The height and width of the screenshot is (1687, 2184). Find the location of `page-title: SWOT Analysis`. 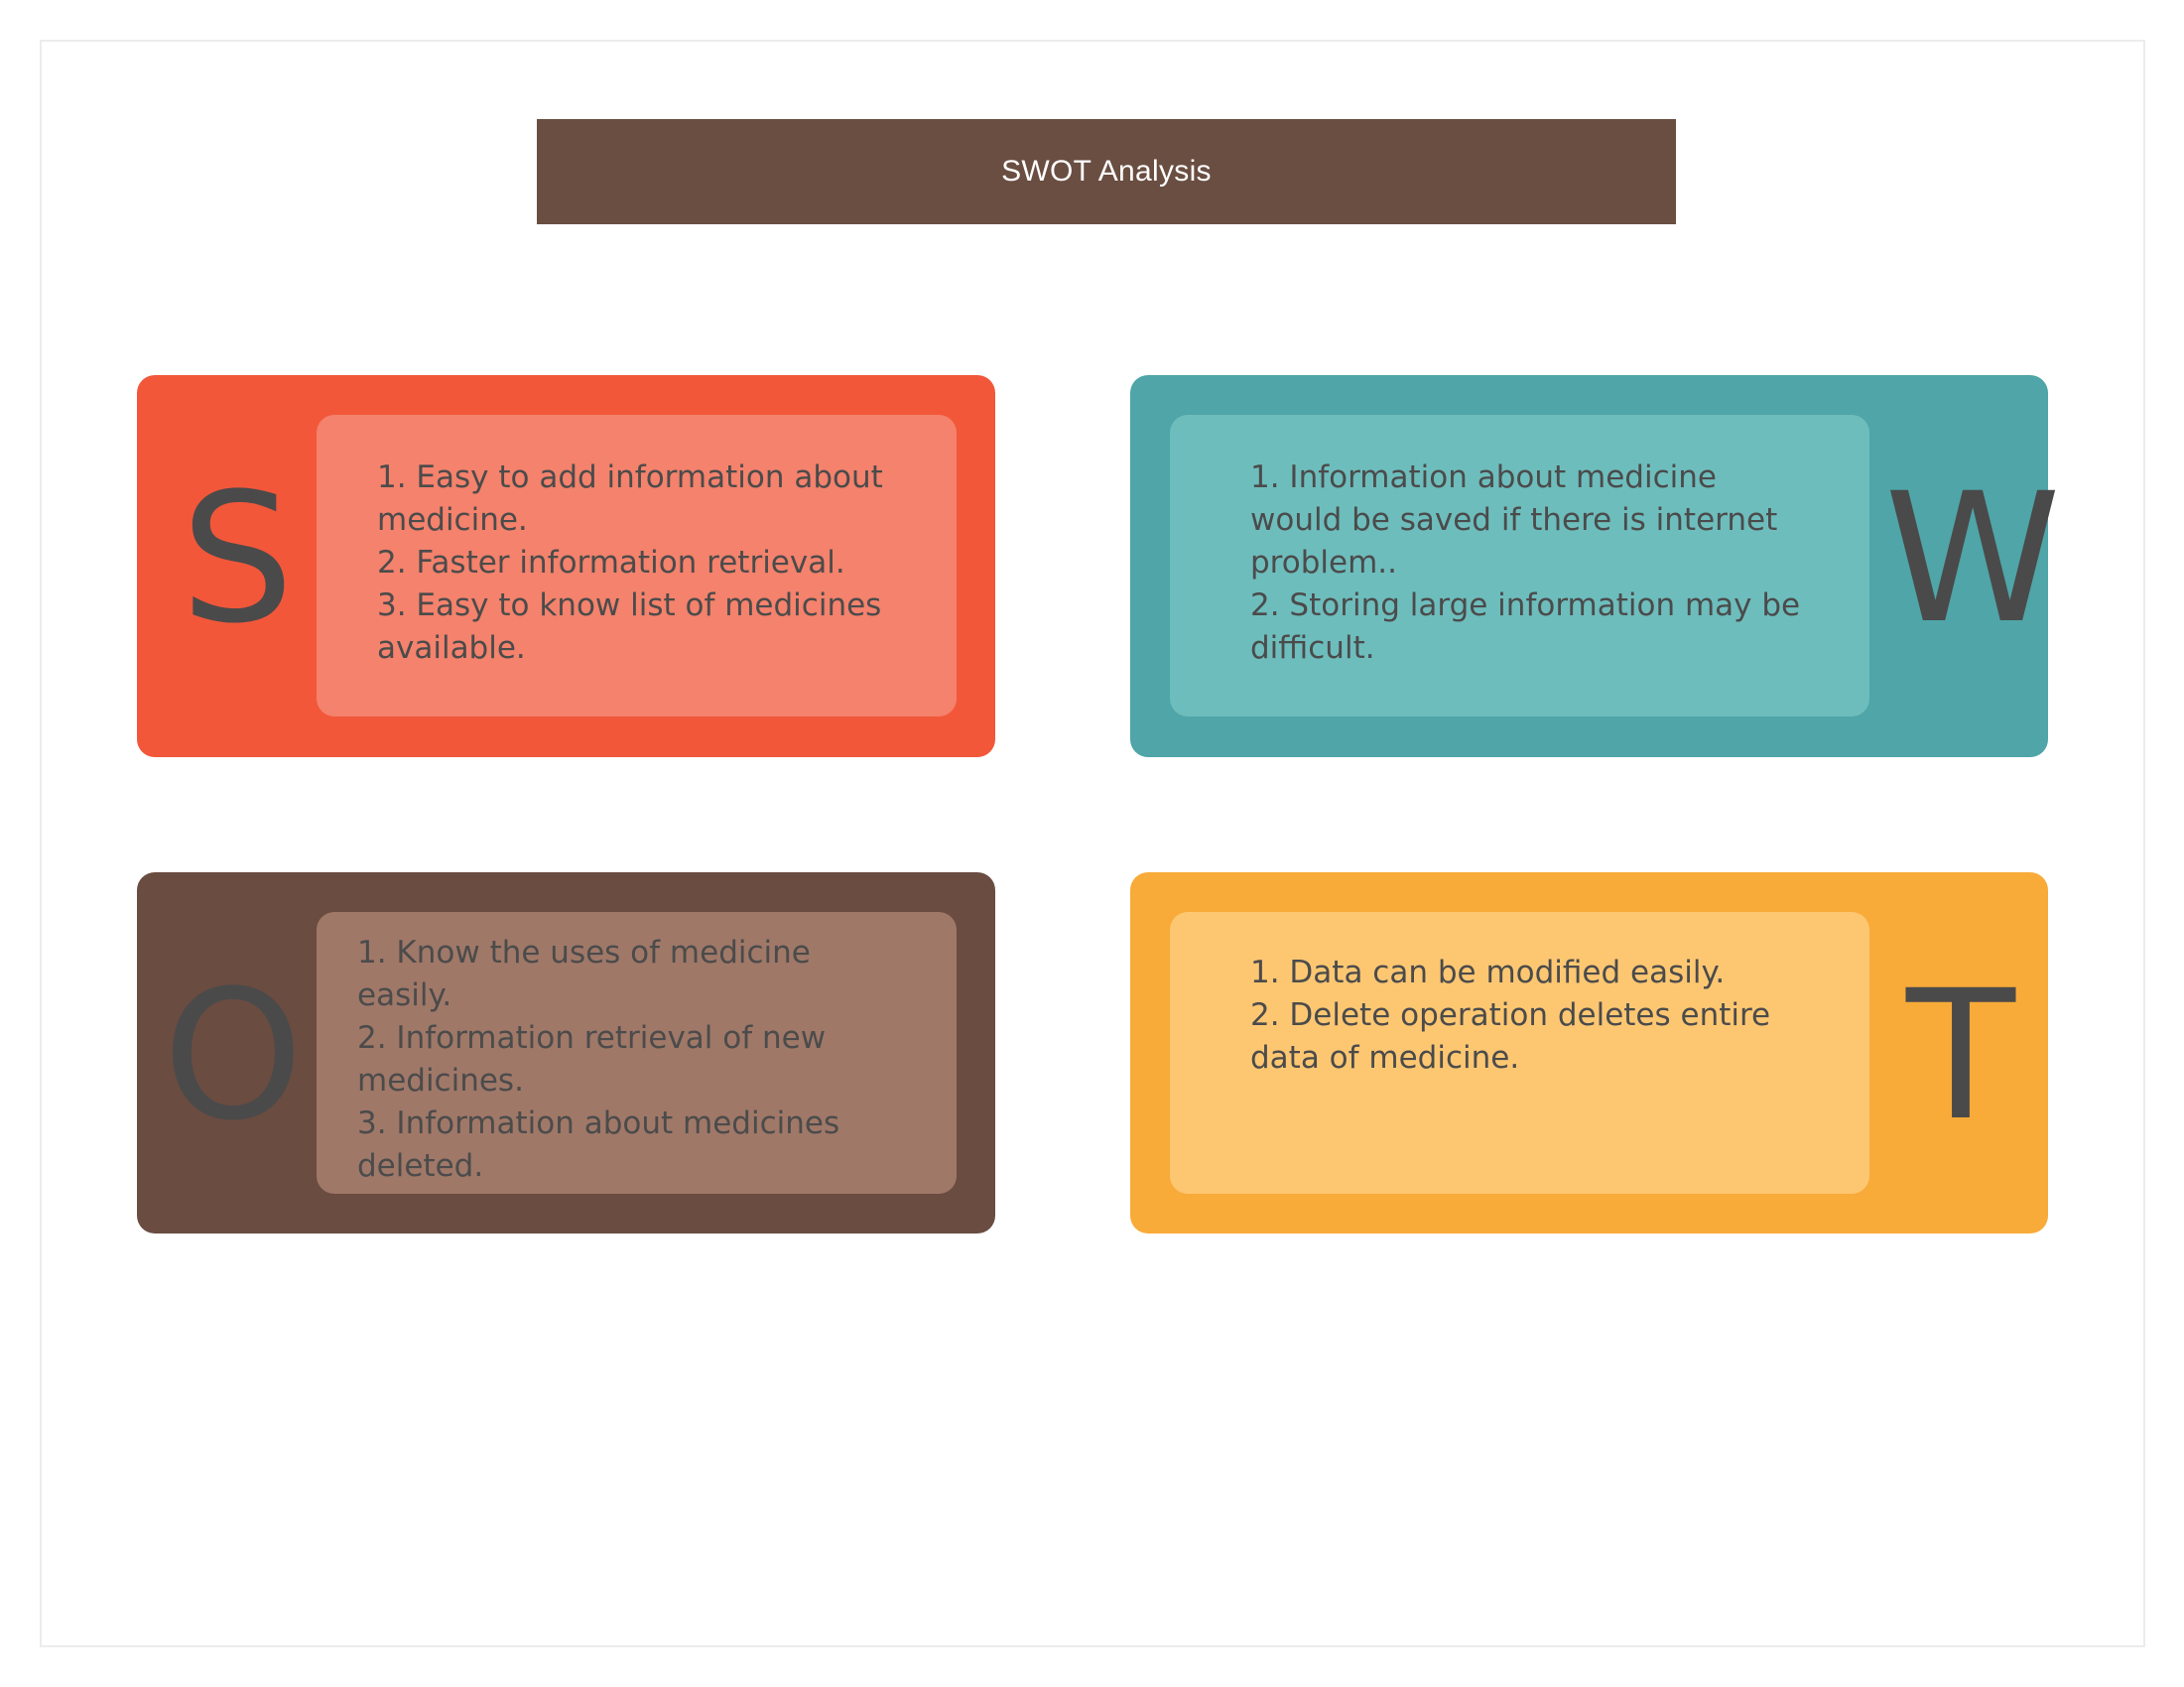

page-title: SWOT Analysis is located at coordinates (1106, 171).